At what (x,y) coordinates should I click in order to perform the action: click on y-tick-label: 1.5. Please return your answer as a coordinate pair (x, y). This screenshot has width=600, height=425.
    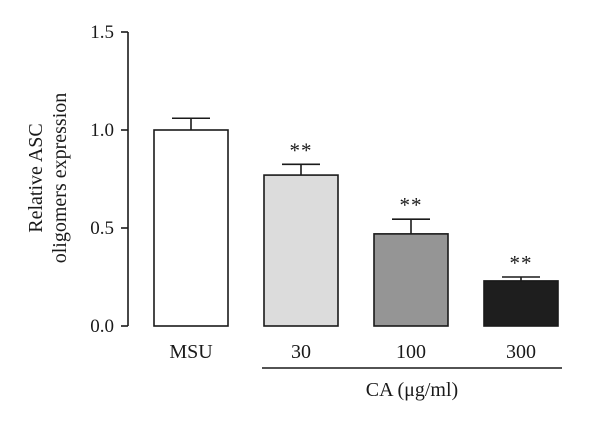
    Looking at the image, I should click on (102, 32).